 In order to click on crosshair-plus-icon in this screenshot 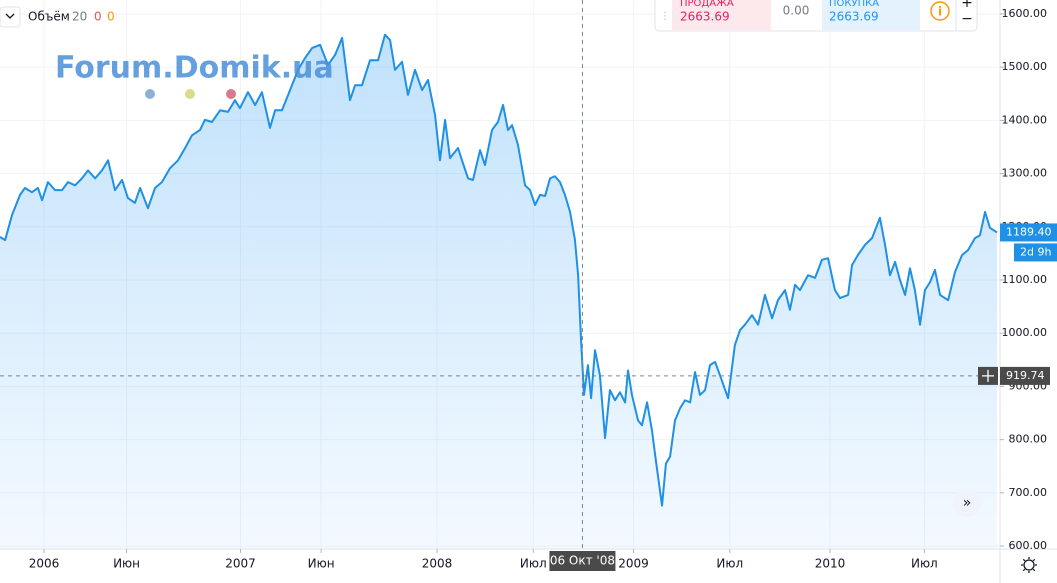, I will do `click(988, 375)`.